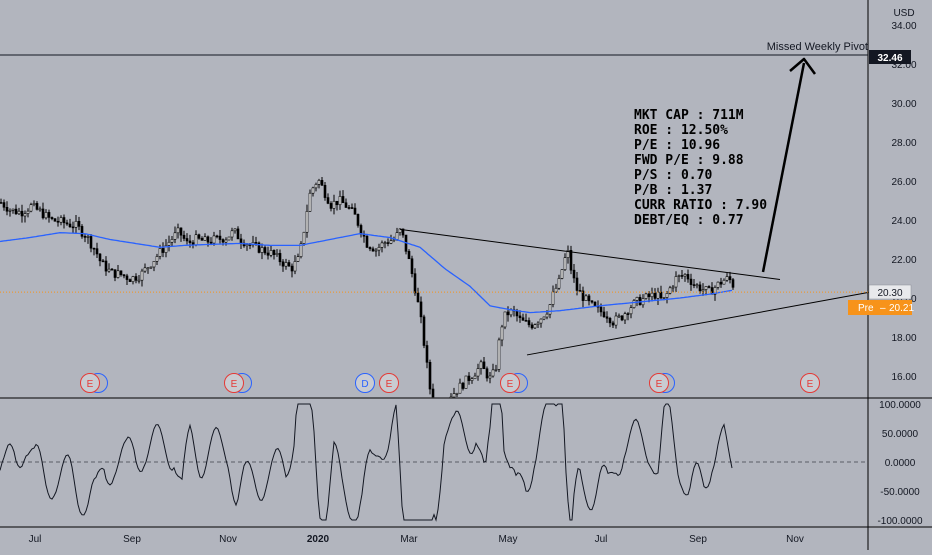 The height and width of the screenshot is (555, 932). Describe the element at coordinates (903, 104) in the screenshot. I see `price-tick-label: 30.00` at that location.